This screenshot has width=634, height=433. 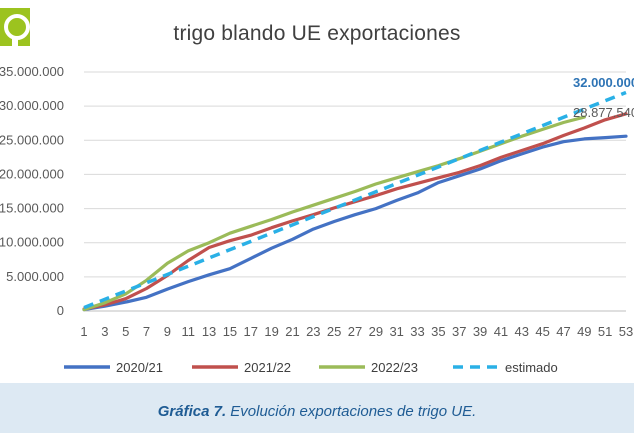 I want to click on x-tick-label: 43, so click(x=522, y=331).